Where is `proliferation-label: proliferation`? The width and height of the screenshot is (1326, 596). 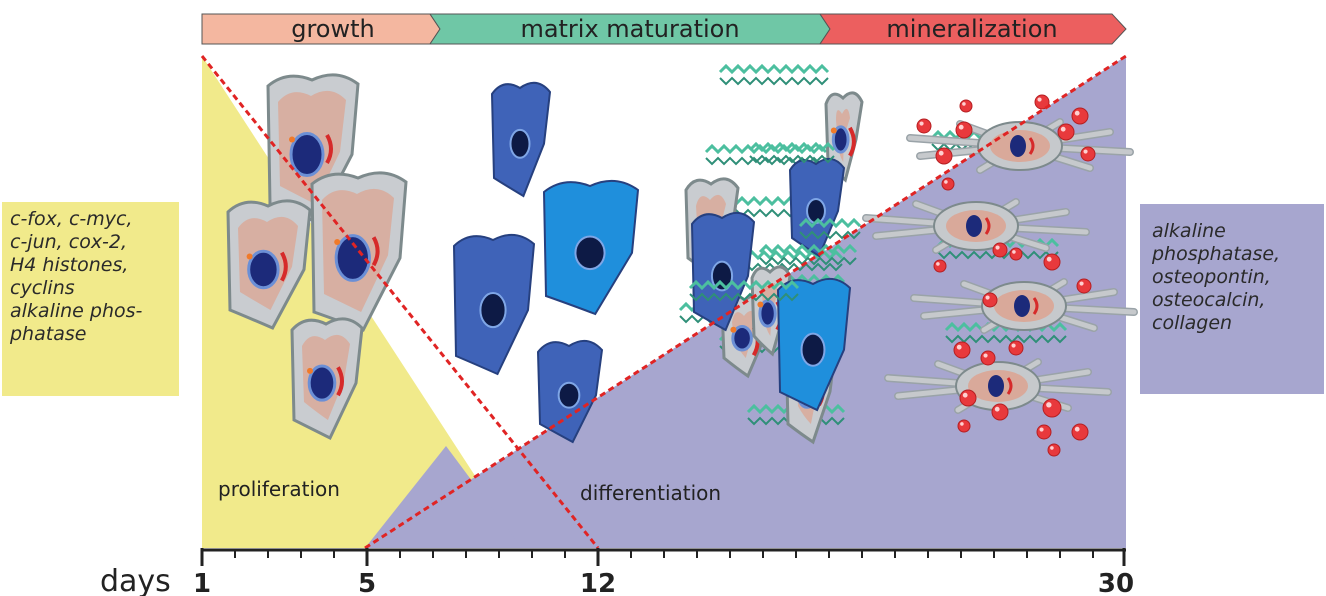
proliferation-label: proliferation is located at coordinates (279, 489).